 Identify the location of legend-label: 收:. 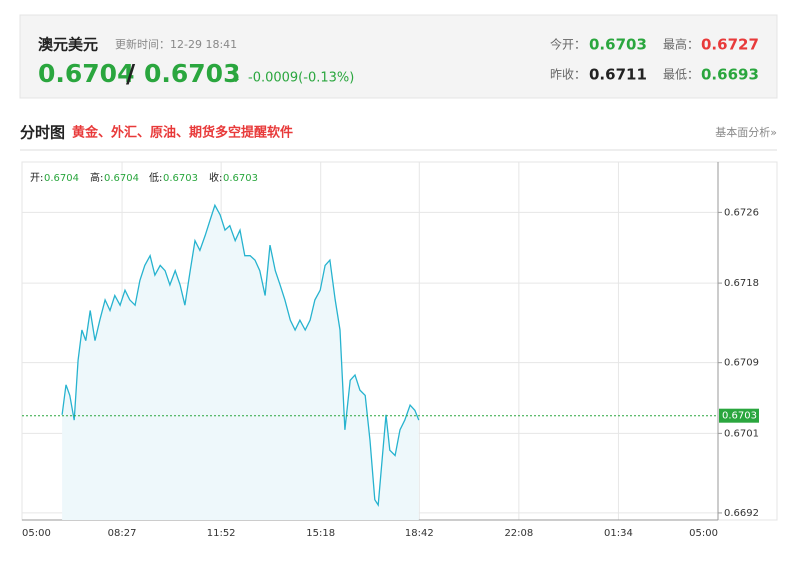
(215, 177).